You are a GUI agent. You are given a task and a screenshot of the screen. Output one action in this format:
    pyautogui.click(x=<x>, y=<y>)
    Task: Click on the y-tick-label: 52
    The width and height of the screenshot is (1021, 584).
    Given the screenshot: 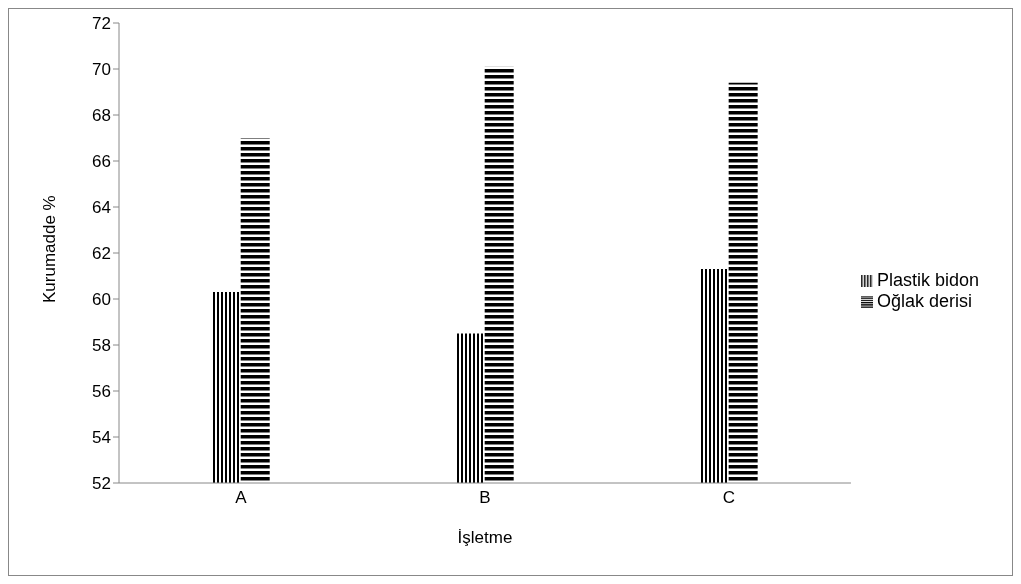 What is the action you would take?
    pyautogui.click(x=101, y=484)
    